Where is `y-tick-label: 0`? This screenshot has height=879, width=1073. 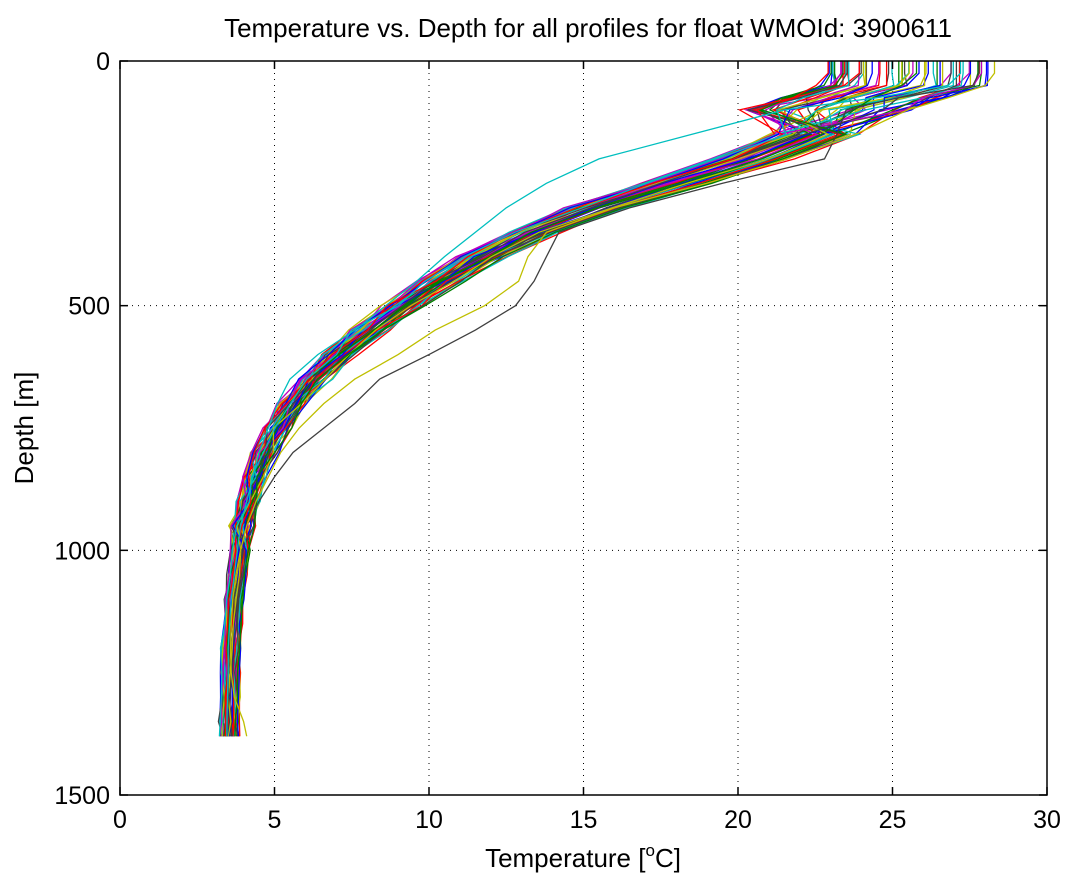 y-tick-label: 0 is located at coordinates (103, 62).